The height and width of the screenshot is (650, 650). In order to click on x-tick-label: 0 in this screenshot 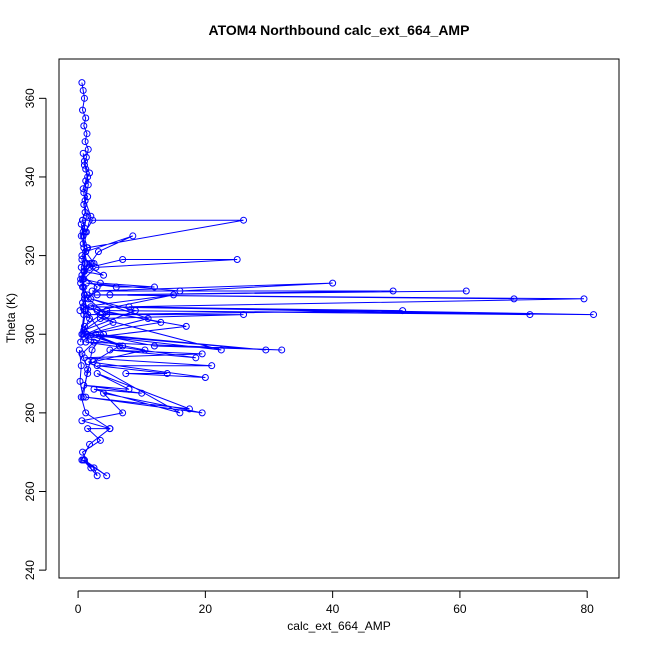, I will do `click(78, 609)`.